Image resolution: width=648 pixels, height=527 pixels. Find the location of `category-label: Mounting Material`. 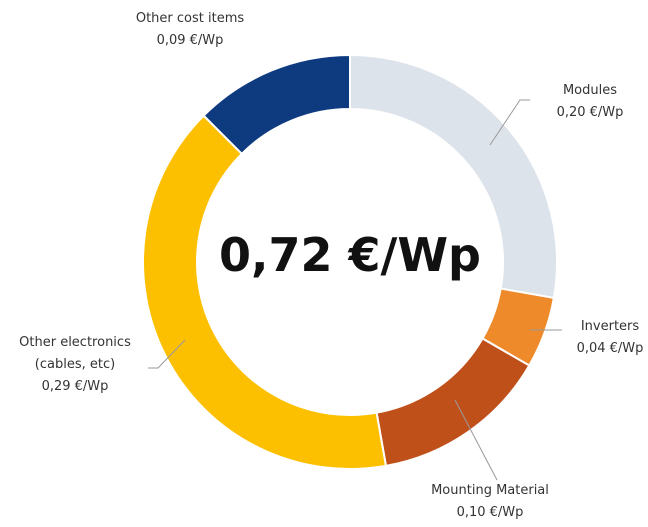

category-label: Mounting Material is located at coordinates (490, 490).